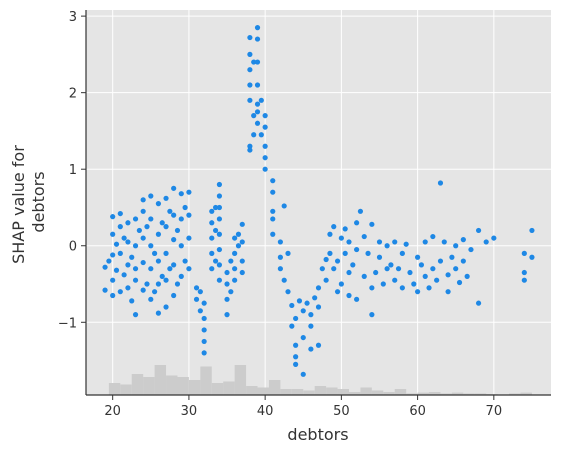 This screenshot has height=458, width=561. Describe the element at coordinates (265, 411) in the screenshot. I see `x-tick-label: 40` at that location.